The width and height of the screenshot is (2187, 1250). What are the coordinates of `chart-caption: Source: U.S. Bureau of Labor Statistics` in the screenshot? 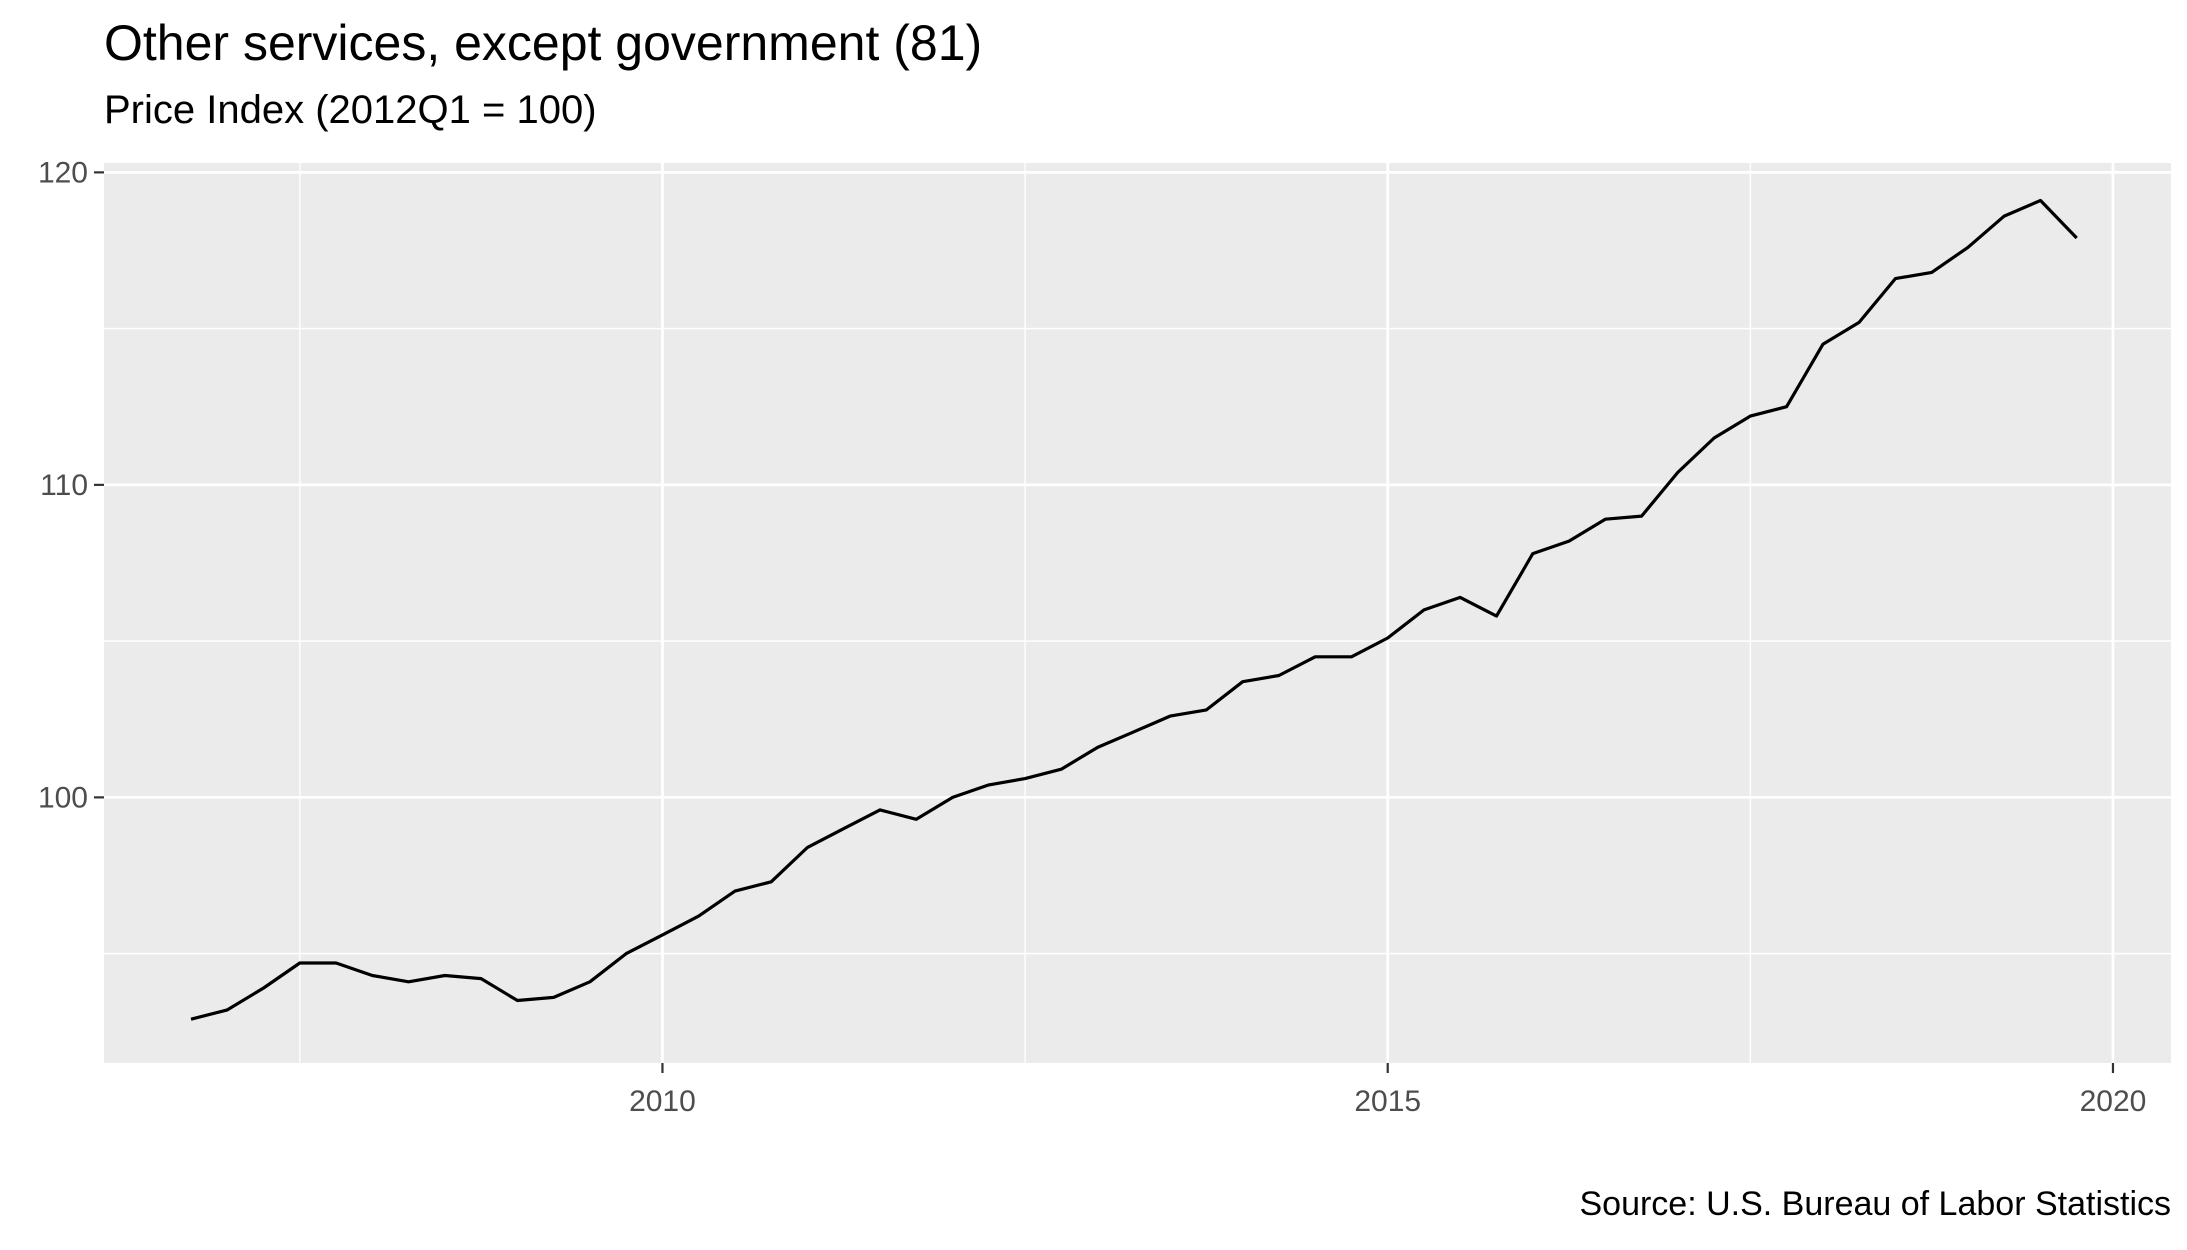 It's located at (1875, 1204).